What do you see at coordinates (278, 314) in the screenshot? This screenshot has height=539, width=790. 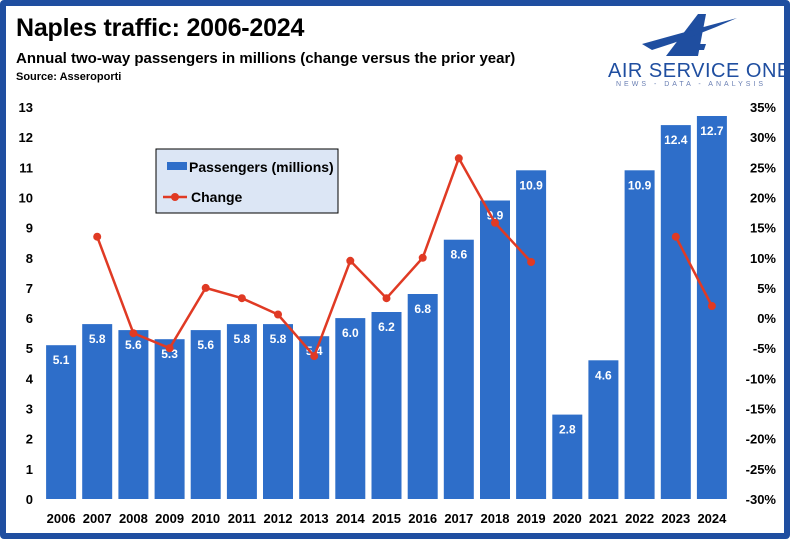 I see `change-point-2012` at bounding box center [278, 314].